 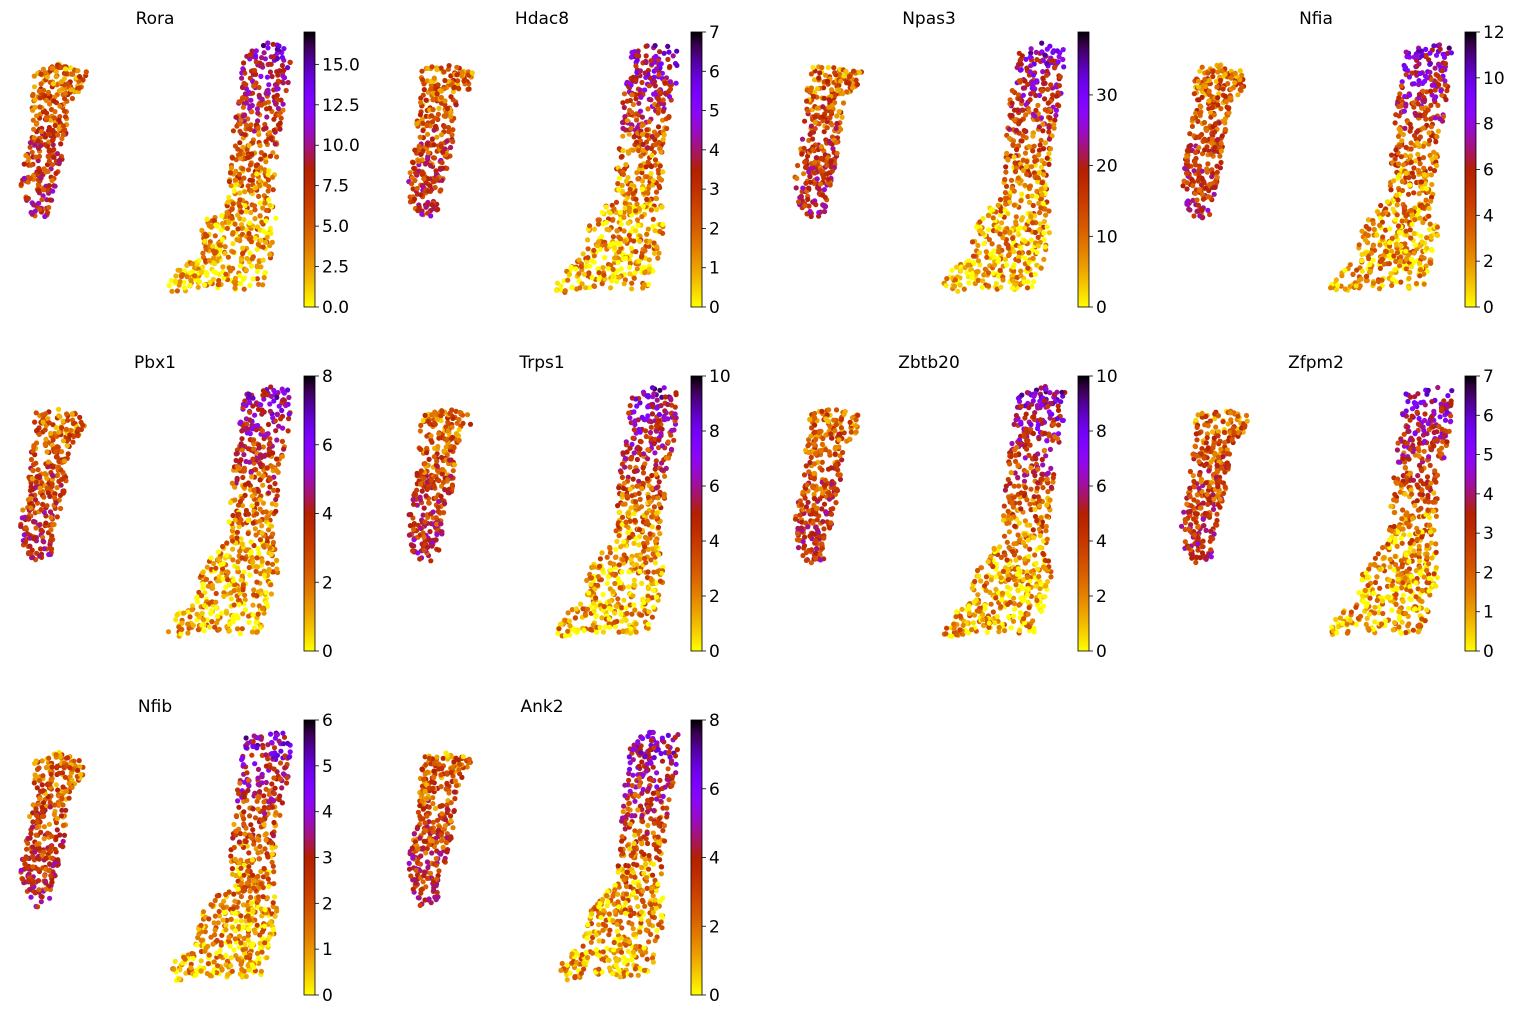 I want to click on colorbar-tick-label: 0.0, so click(x=335, y=308).